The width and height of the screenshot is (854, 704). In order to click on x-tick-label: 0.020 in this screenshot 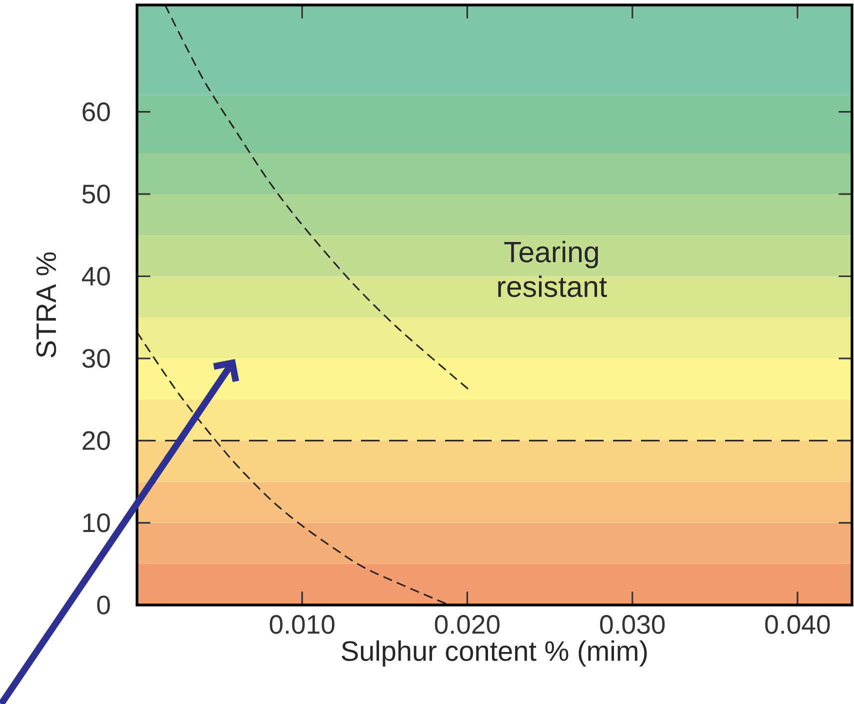, I will do `click(467, 624)`.